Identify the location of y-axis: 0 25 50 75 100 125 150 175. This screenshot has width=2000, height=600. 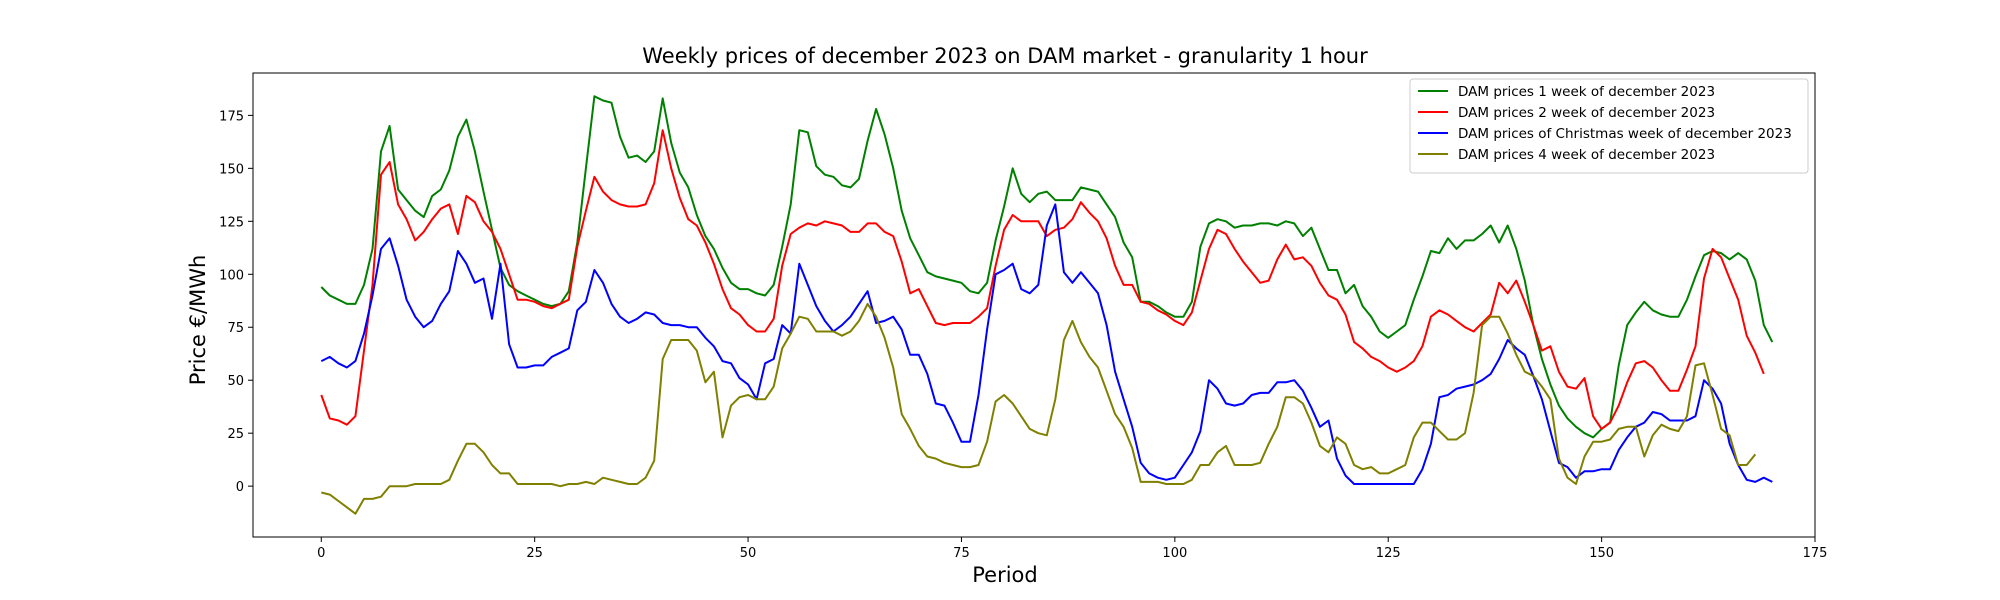
(236, 302).